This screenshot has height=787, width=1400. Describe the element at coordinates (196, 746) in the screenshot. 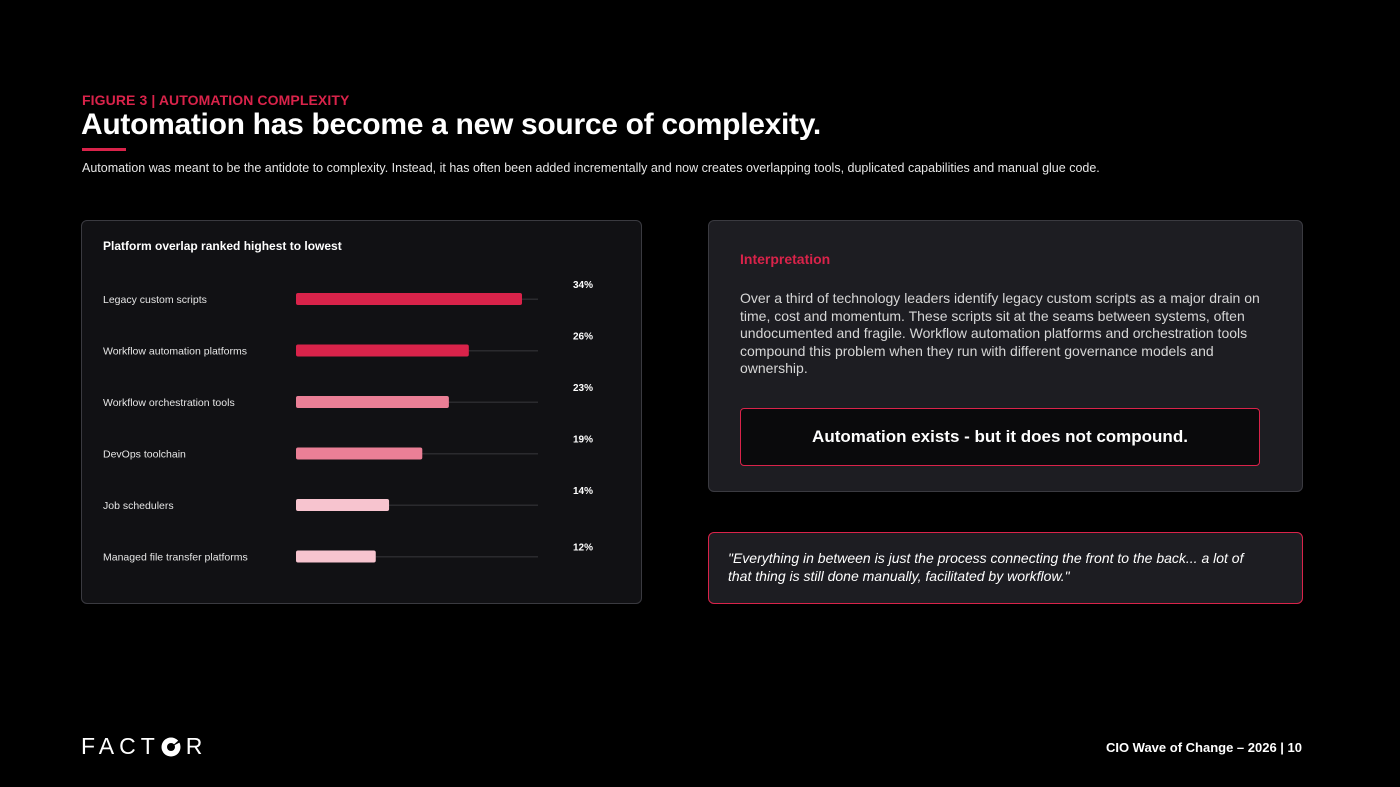

I see `logo-text-right: R` at that location.